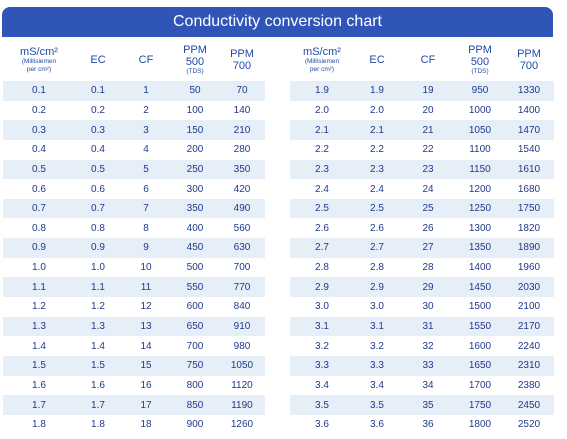  I want to click on table-cell: 650, so click(195, 326).